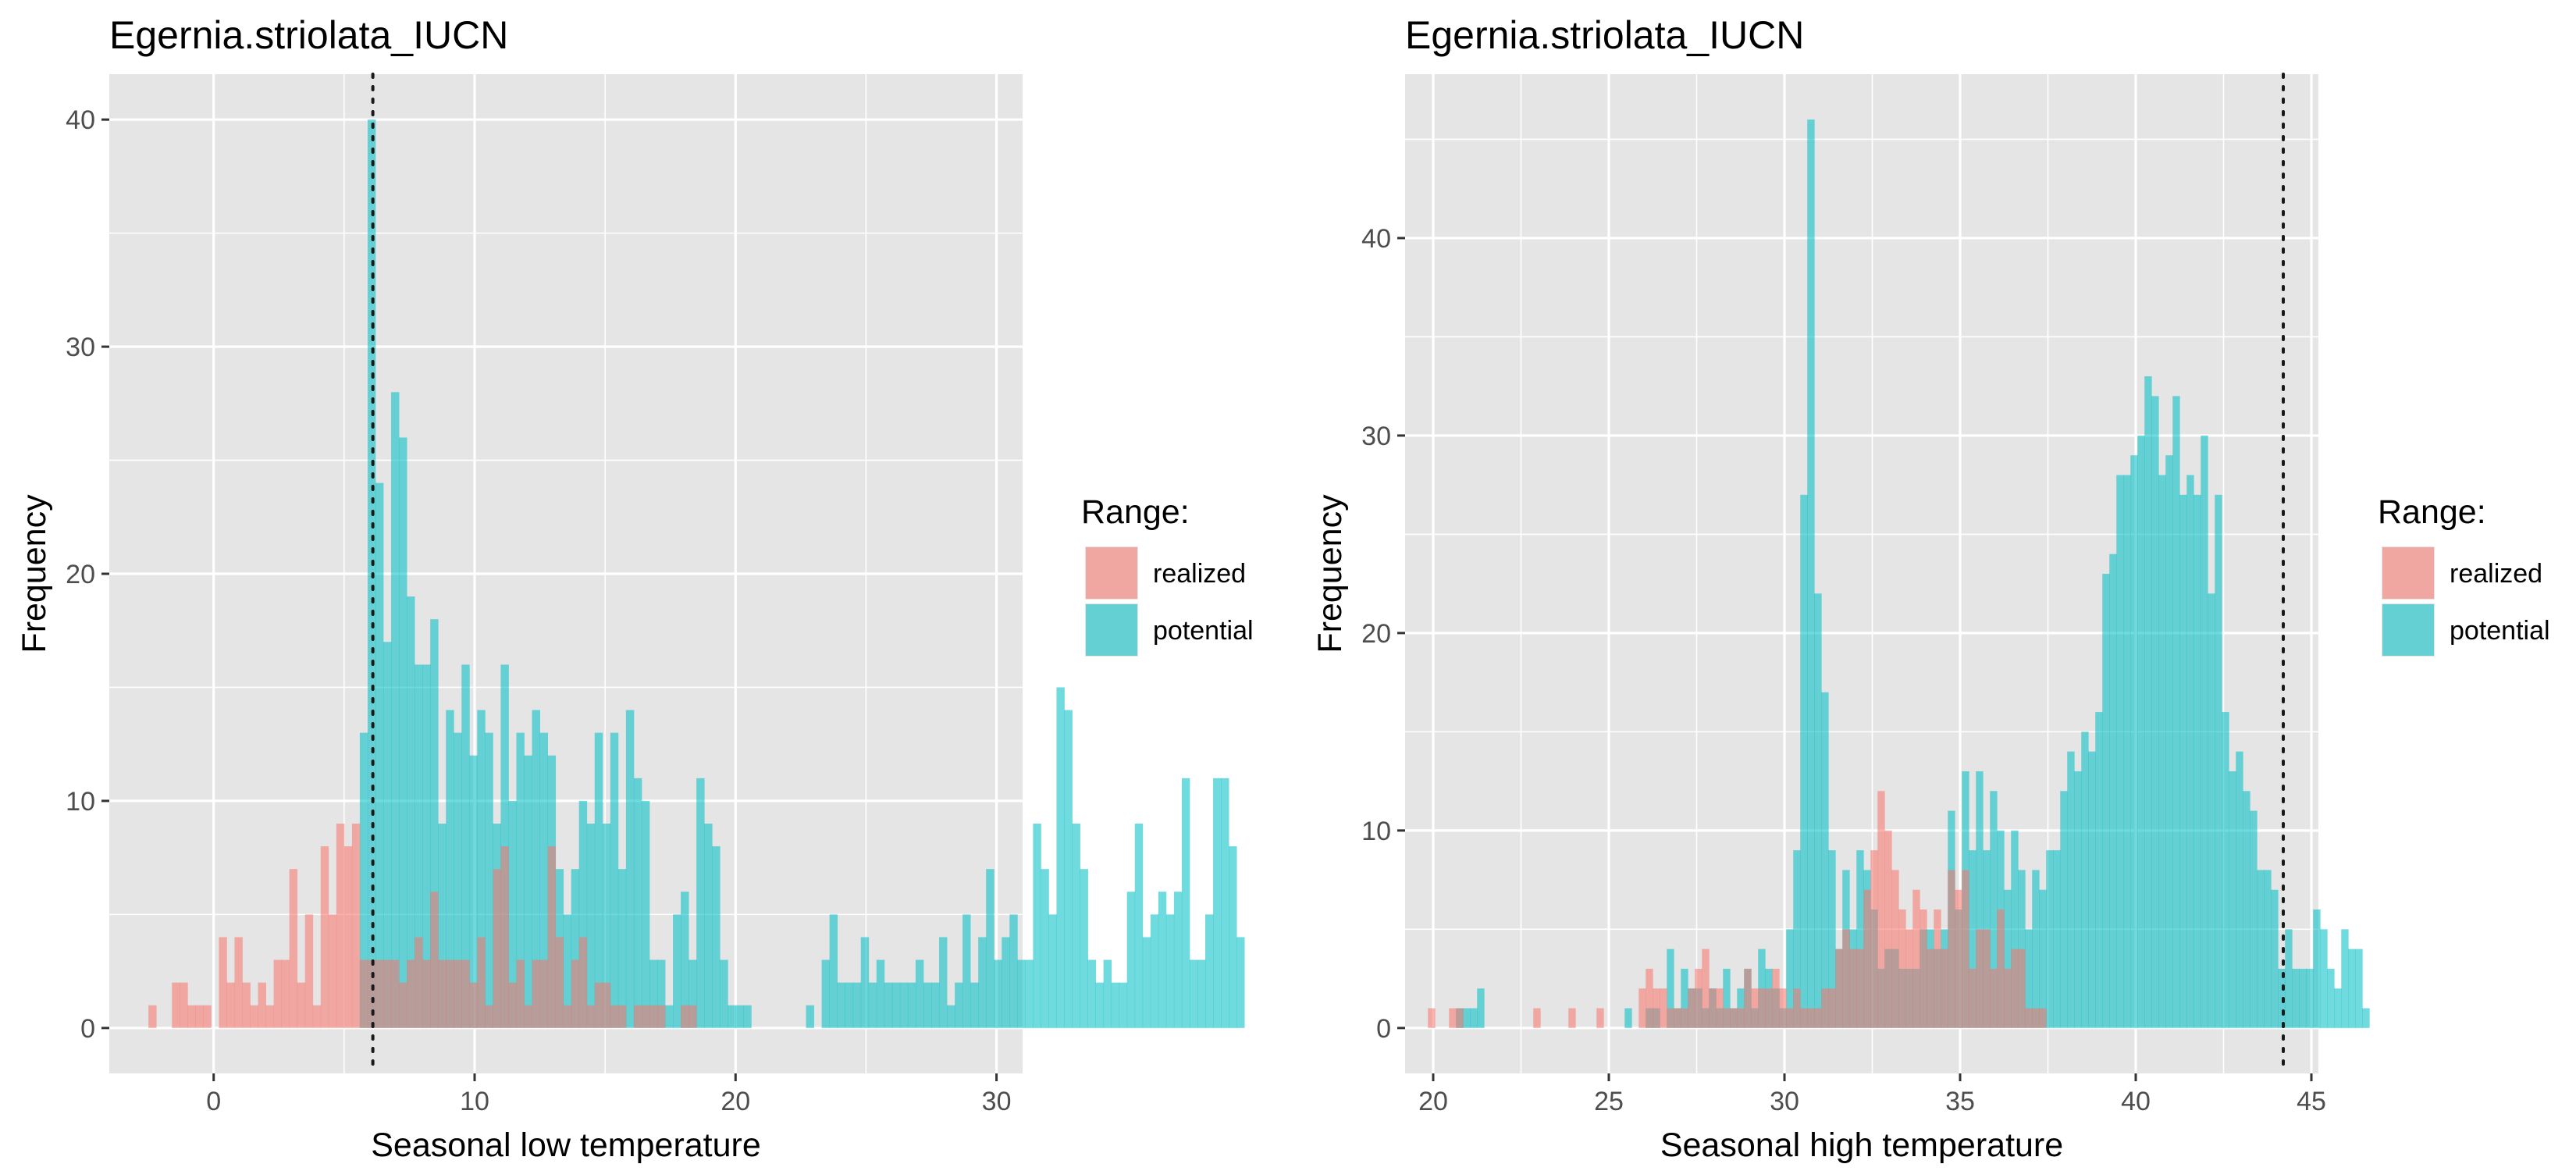 The width and height of the screenshot is (2576, 1171). I want to click on x-axis: 20 25 30 35 40 45, so click(1872, 1094).